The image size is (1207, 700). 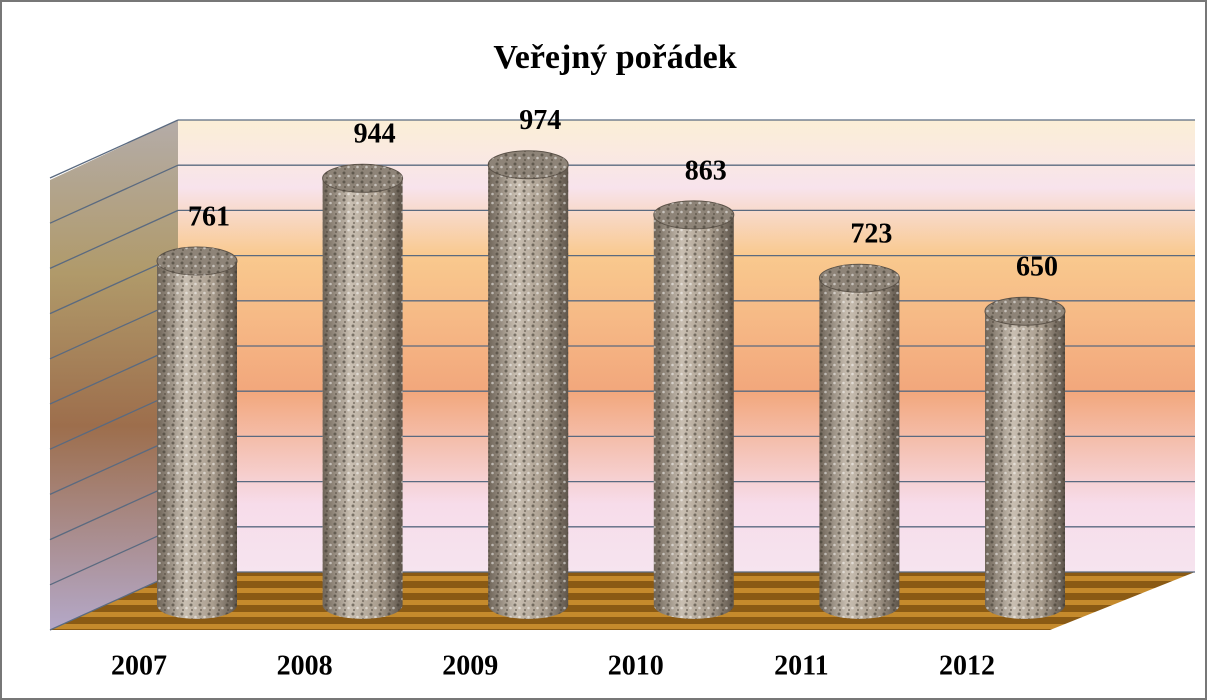 What do you see at coordinates (801, 665) in the screenshot?
I see `x-tick-label: 2011` at bounding box center [801, 665].